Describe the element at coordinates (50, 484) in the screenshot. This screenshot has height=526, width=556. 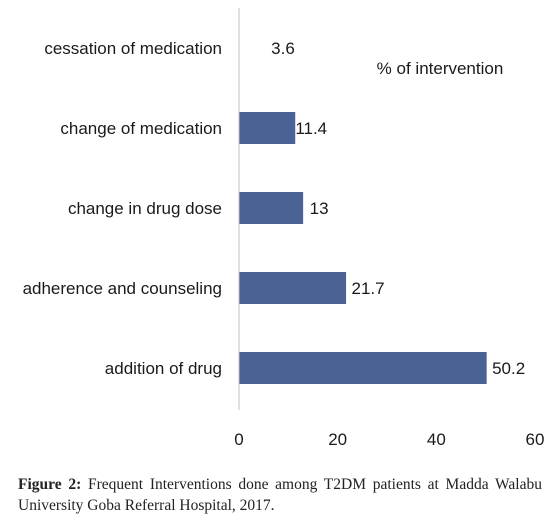
I see `figure-caption-label: Figure 2:` at that location.